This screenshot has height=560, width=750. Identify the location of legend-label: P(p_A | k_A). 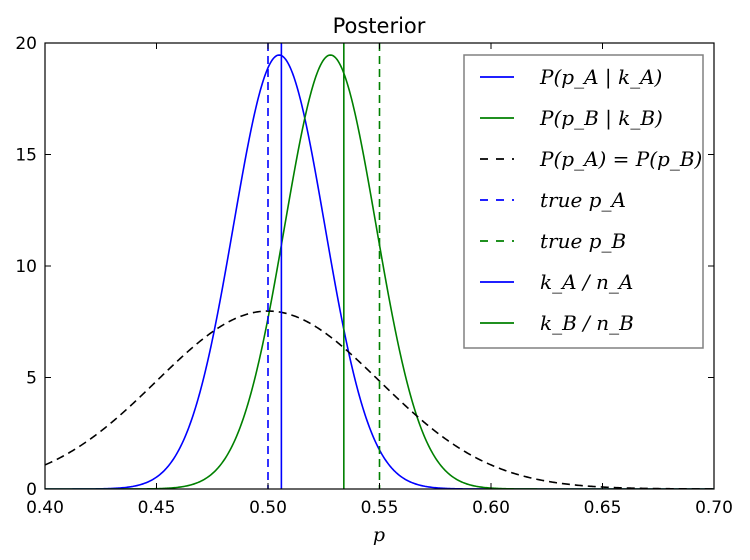
(600, 77).